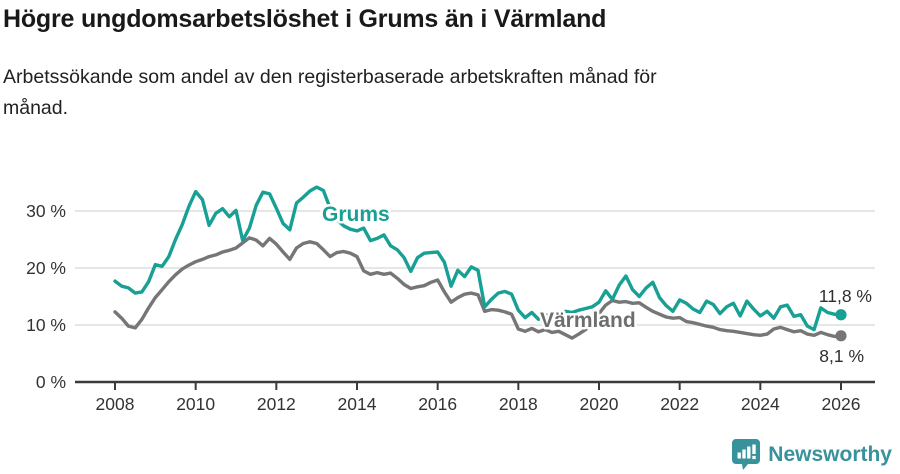 The width and height of the screenshot is (900, 474). I want to click on newsworthy-logo: Newsworthy, so click(812, 454).